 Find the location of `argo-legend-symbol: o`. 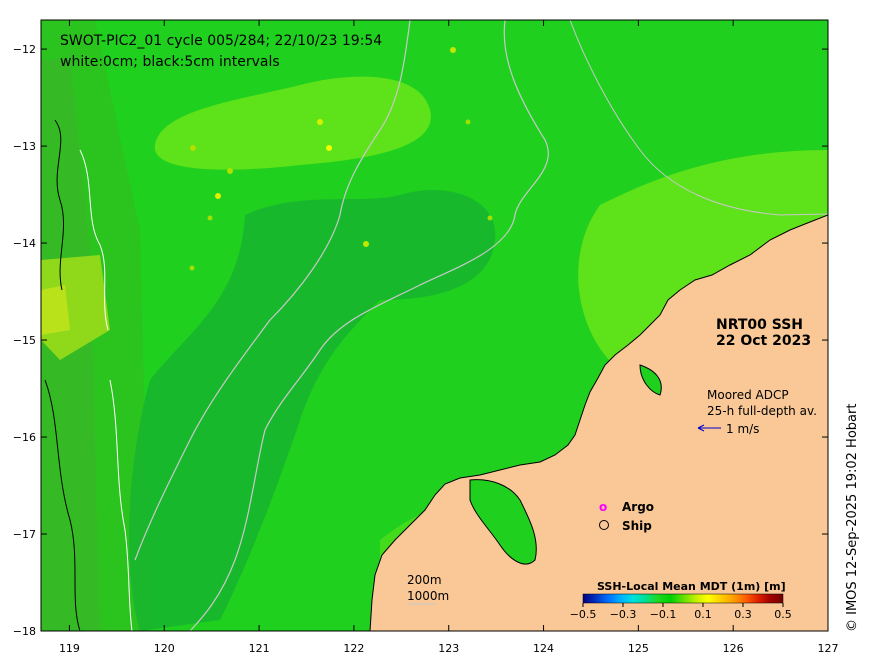

argo-legend-symbol: o is located at coordinates (603, 507).